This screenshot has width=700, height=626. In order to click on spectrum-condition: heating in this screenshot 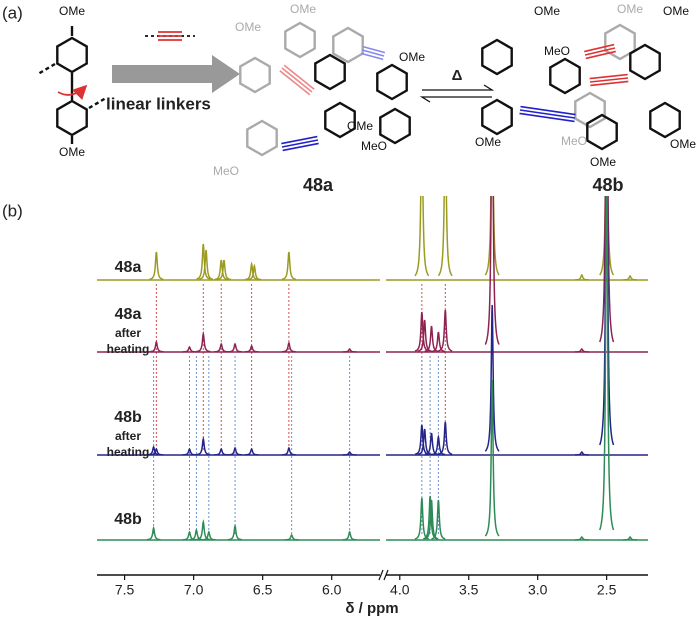, I will do `click(128, 452)`.